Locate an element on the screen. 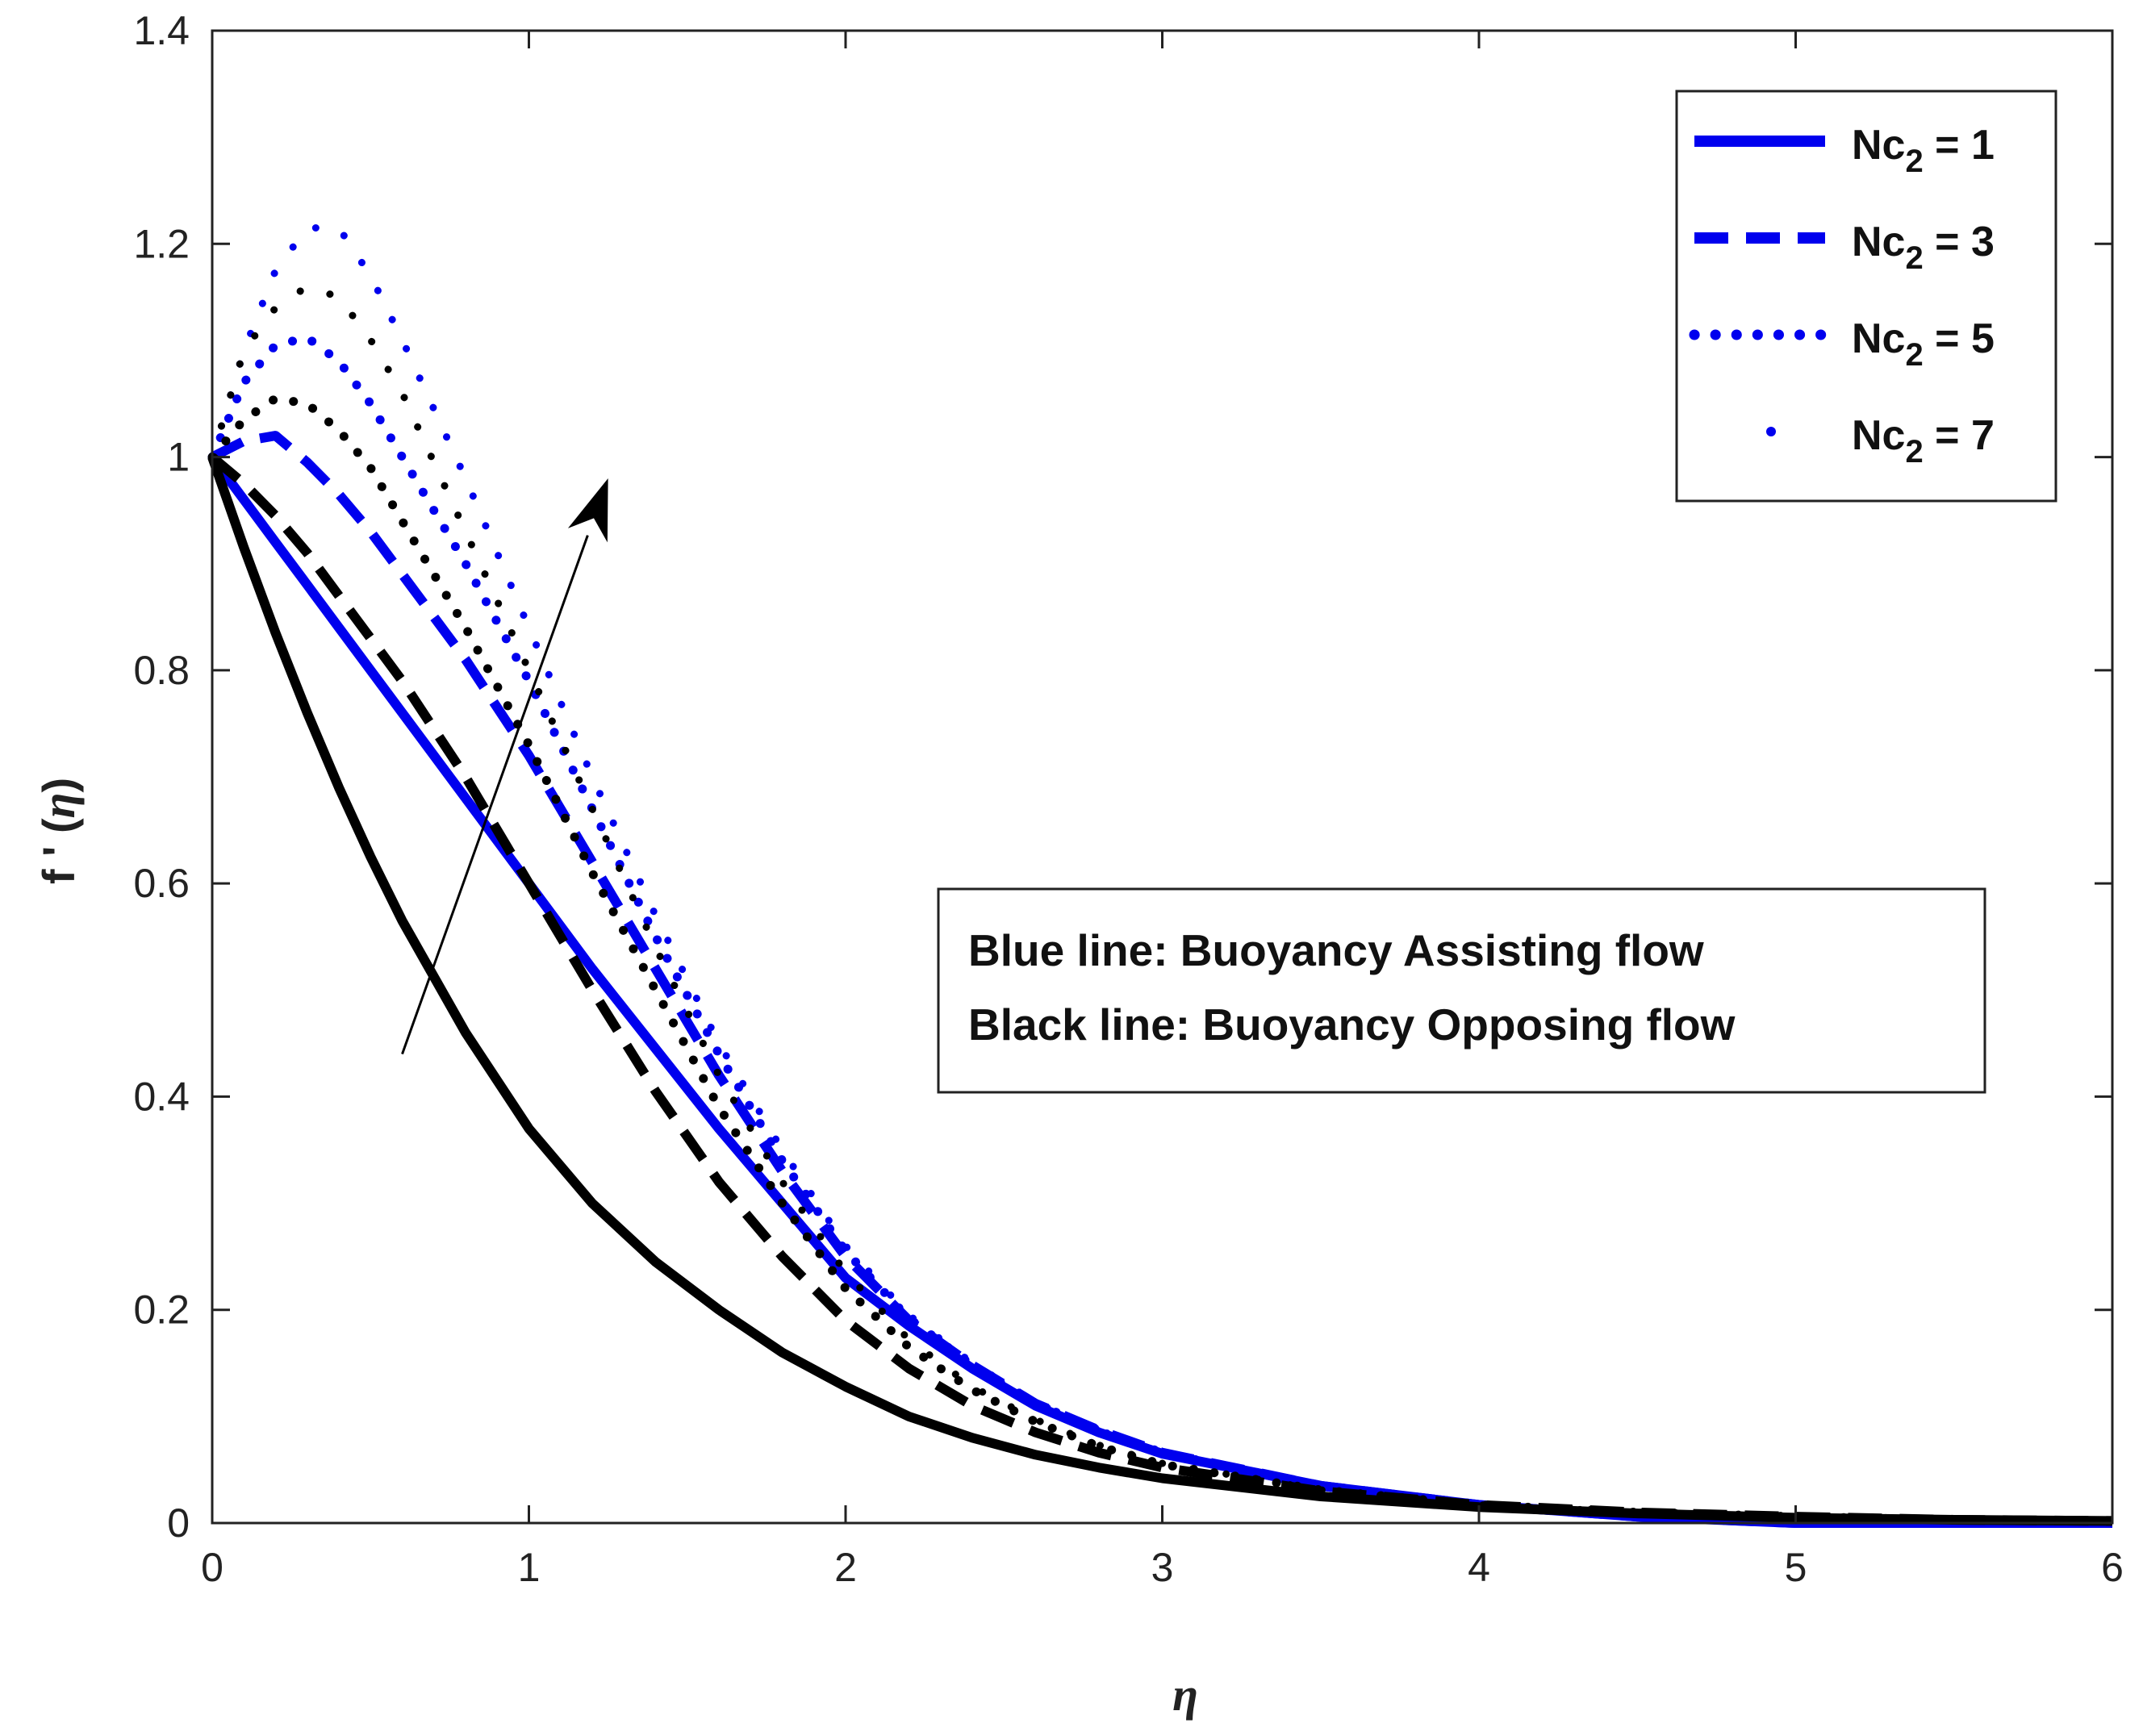 The image size is (2143, 1736). legend-item-3-sub: 2 is located at coordinates (1914, 355).